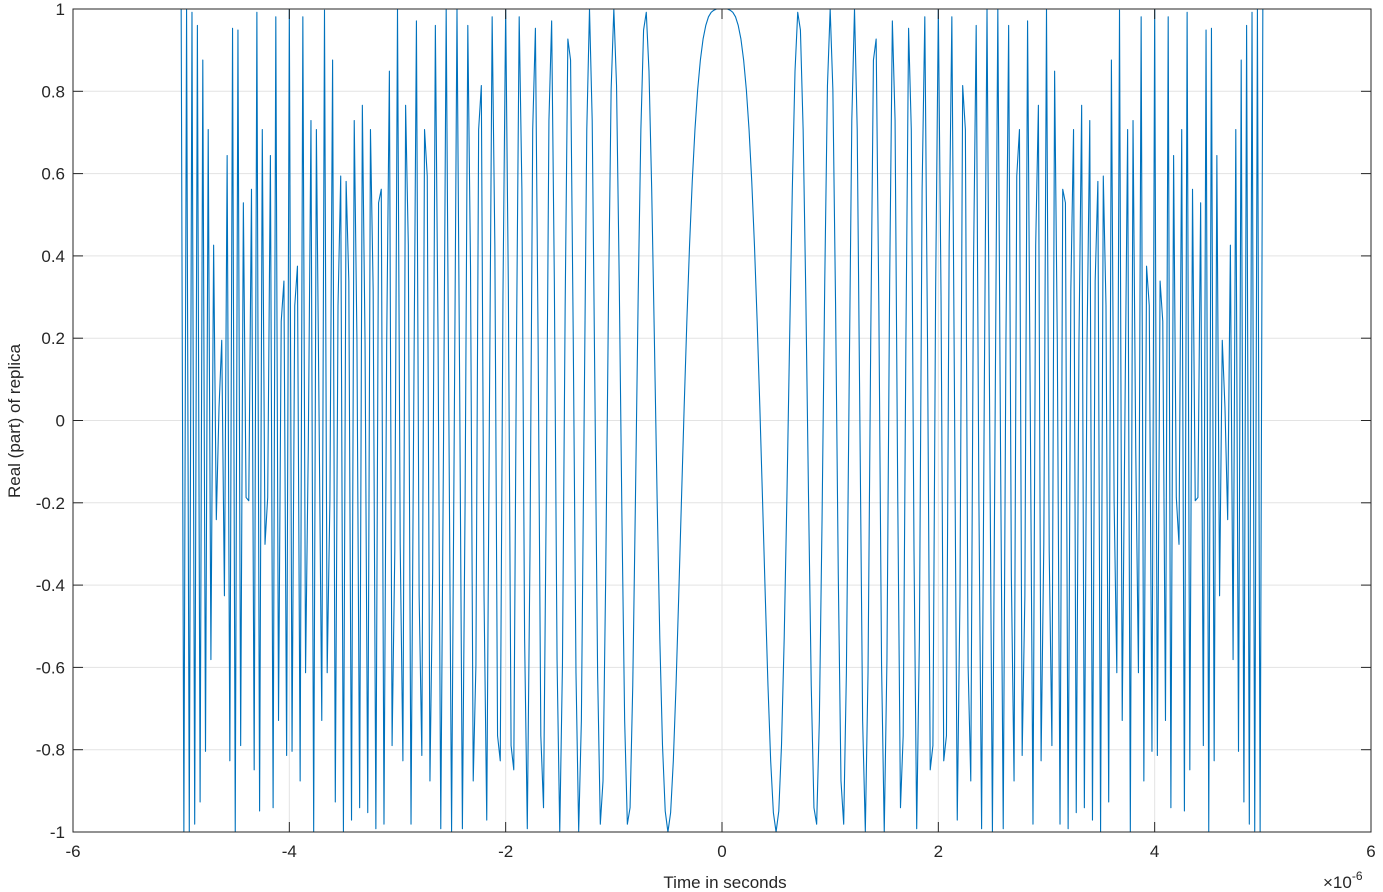  I want to click on x-tick-label: -4, so click(289, 851).